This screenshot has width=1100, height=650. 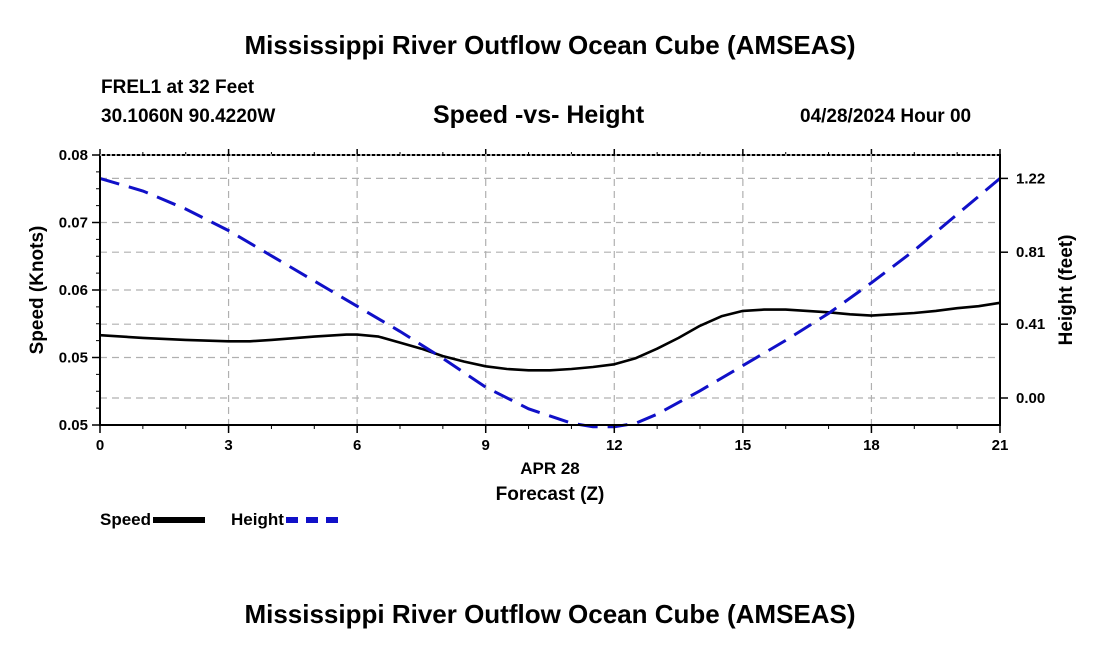 What do you see at coordinates (743, 445) in the screenshot?
I see `x-tick-label: 15` at bounding box center [743, 445].